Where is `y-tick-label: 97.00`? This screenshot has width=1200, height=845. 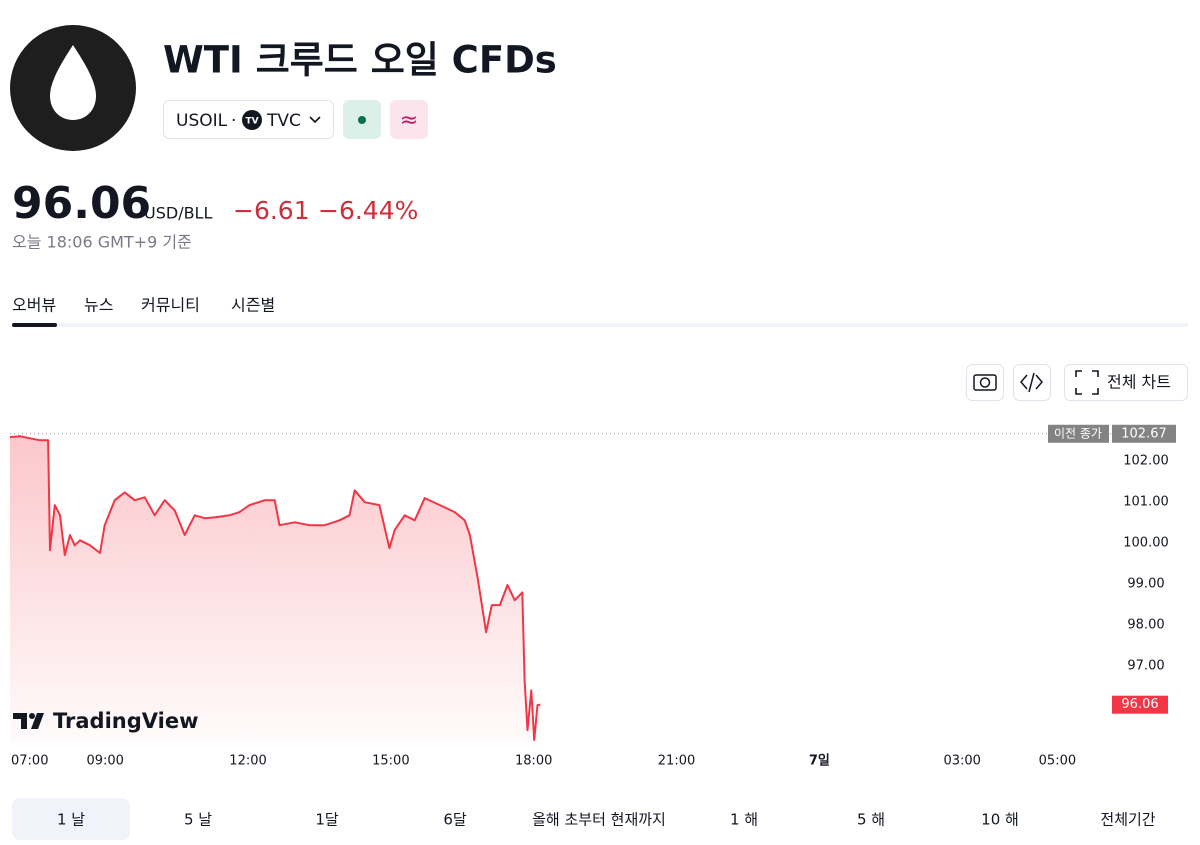
y-tick-label: 97.00 is located at coordinates (1145, 666).